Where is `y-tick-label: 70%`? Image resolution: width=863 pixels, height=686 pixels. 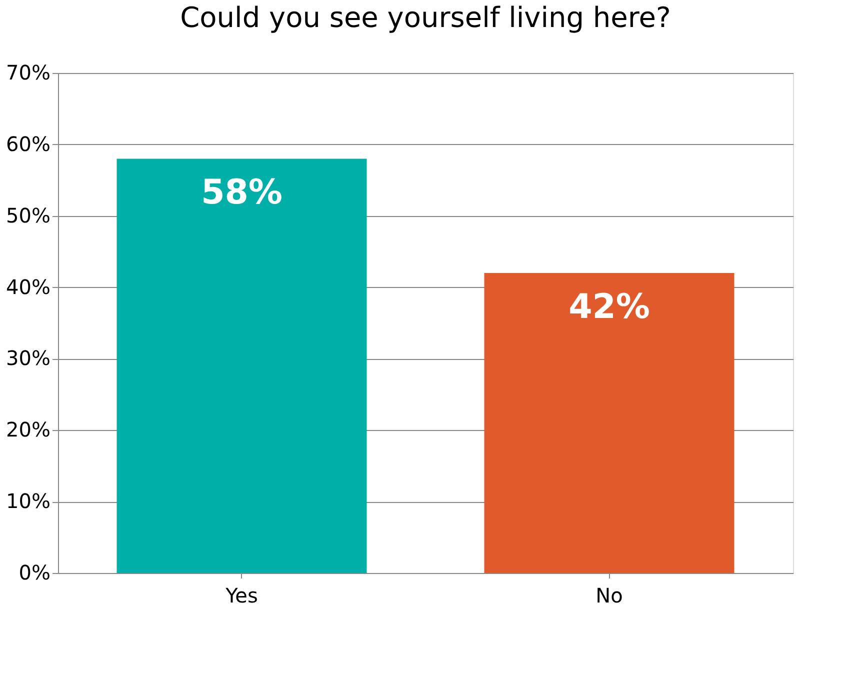
y-tick-label: 70% is located at coordinates (28, 72).